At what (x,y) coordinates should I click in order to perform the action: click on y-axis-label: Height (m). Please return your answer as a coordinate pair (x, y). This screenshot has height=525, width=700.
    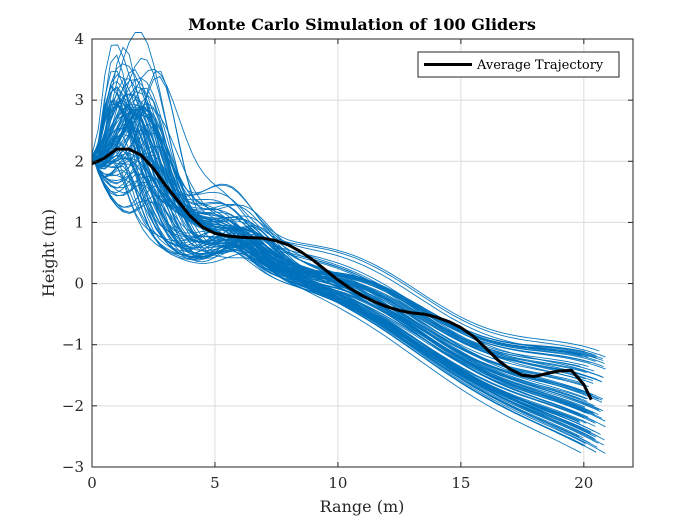
    Looking at the image, I should click on (48, 253).